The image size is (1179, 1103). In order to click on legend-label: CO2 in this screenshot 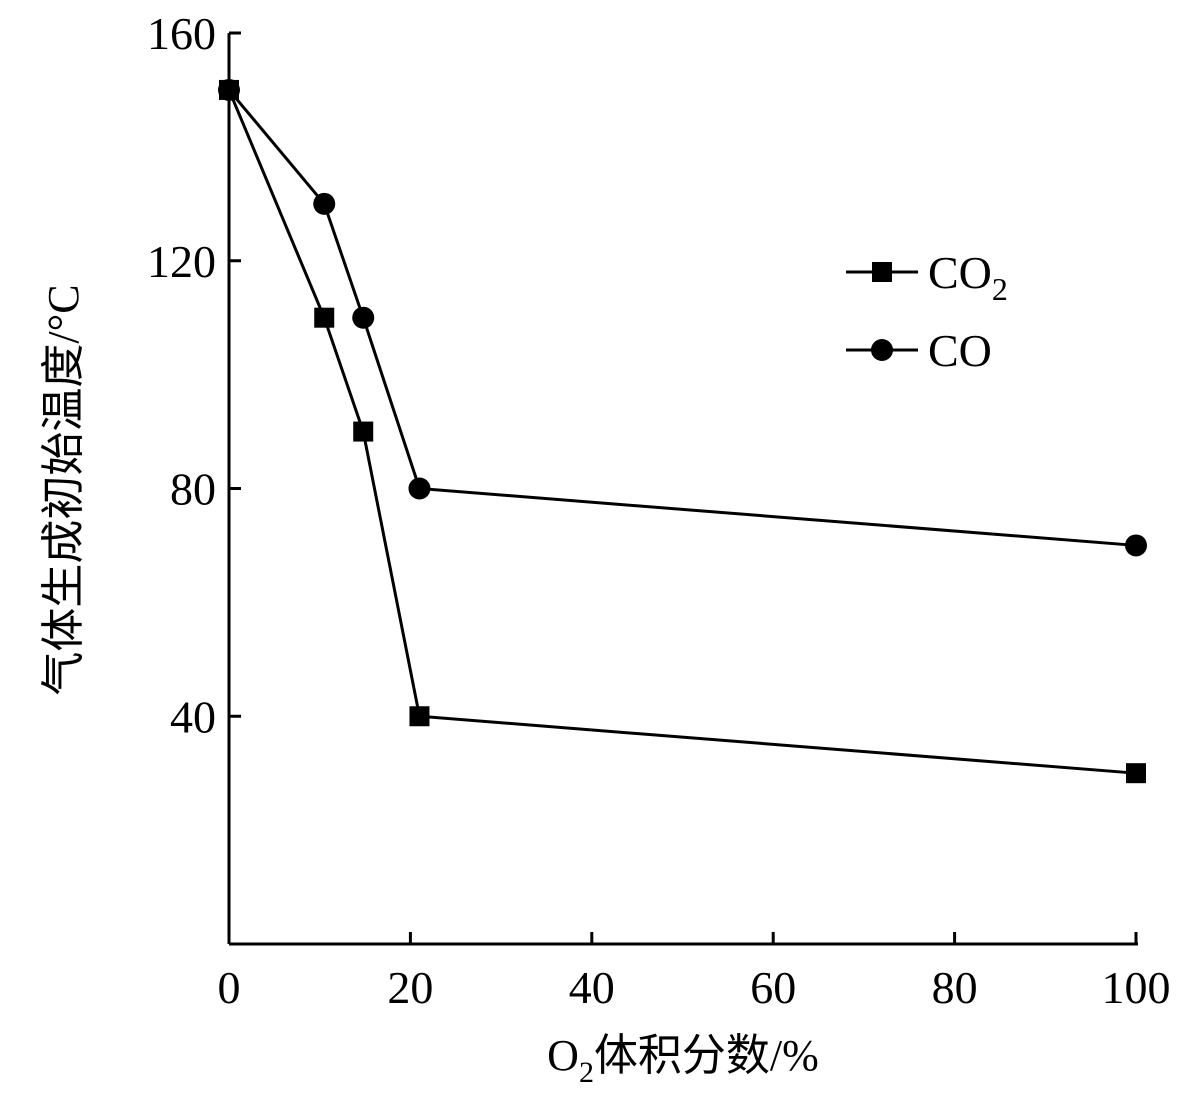, I will do `click(968, 277)`.